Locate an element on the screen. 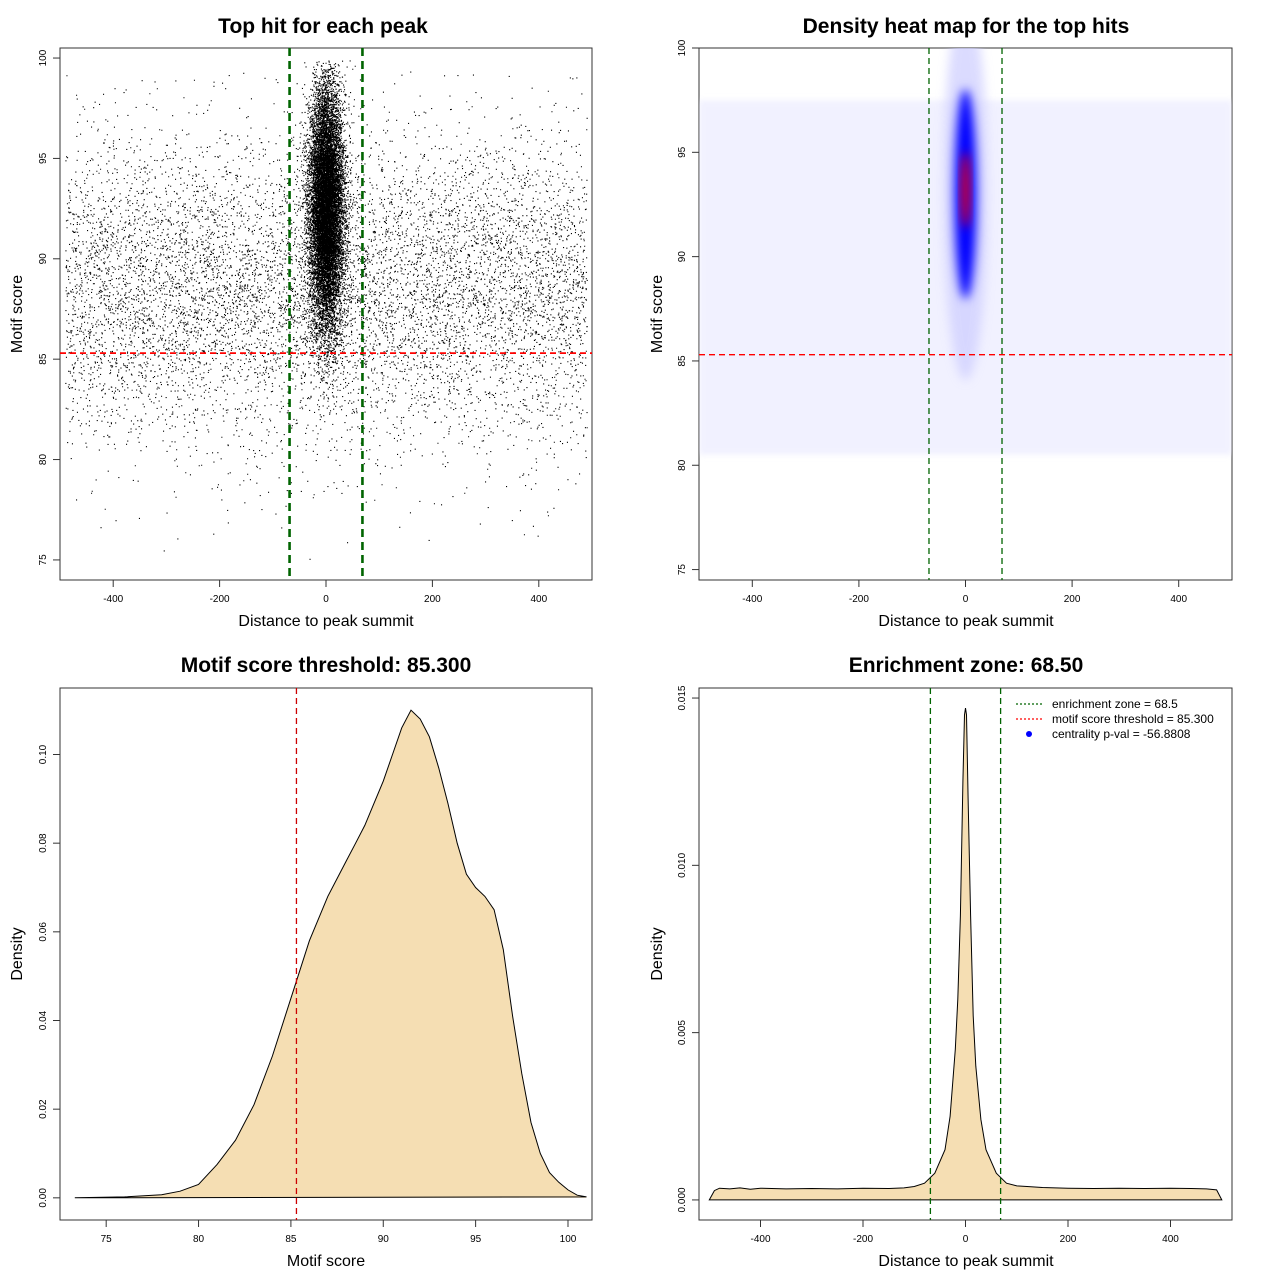  legend-swatch-centrality is located at coordinates (1029, 734).